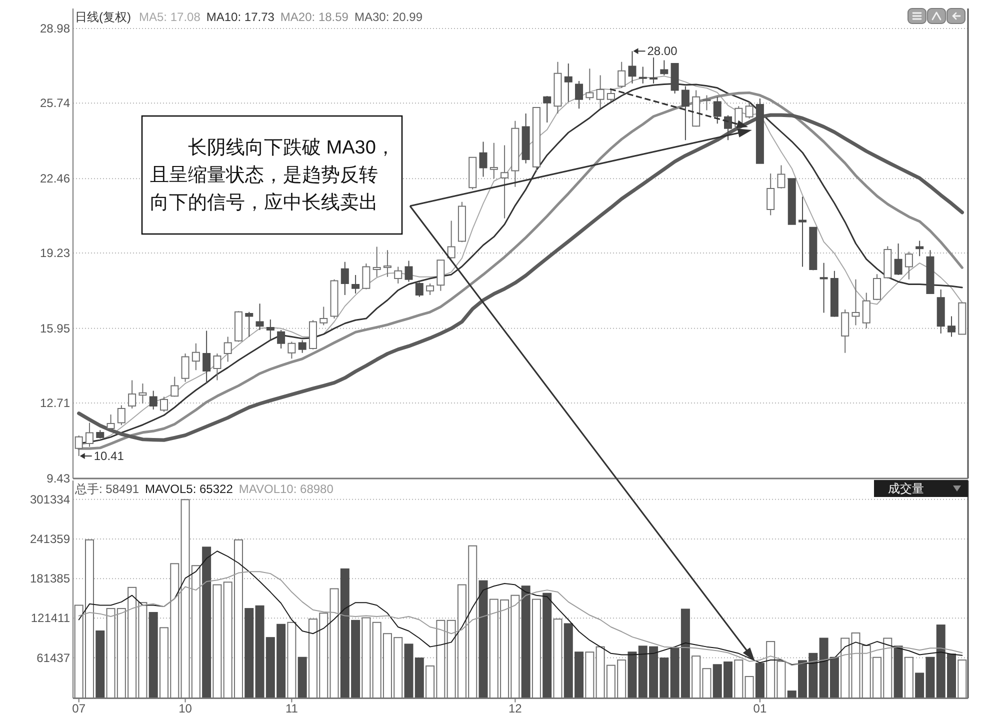  I want to click on line-series, so click(520, 618).